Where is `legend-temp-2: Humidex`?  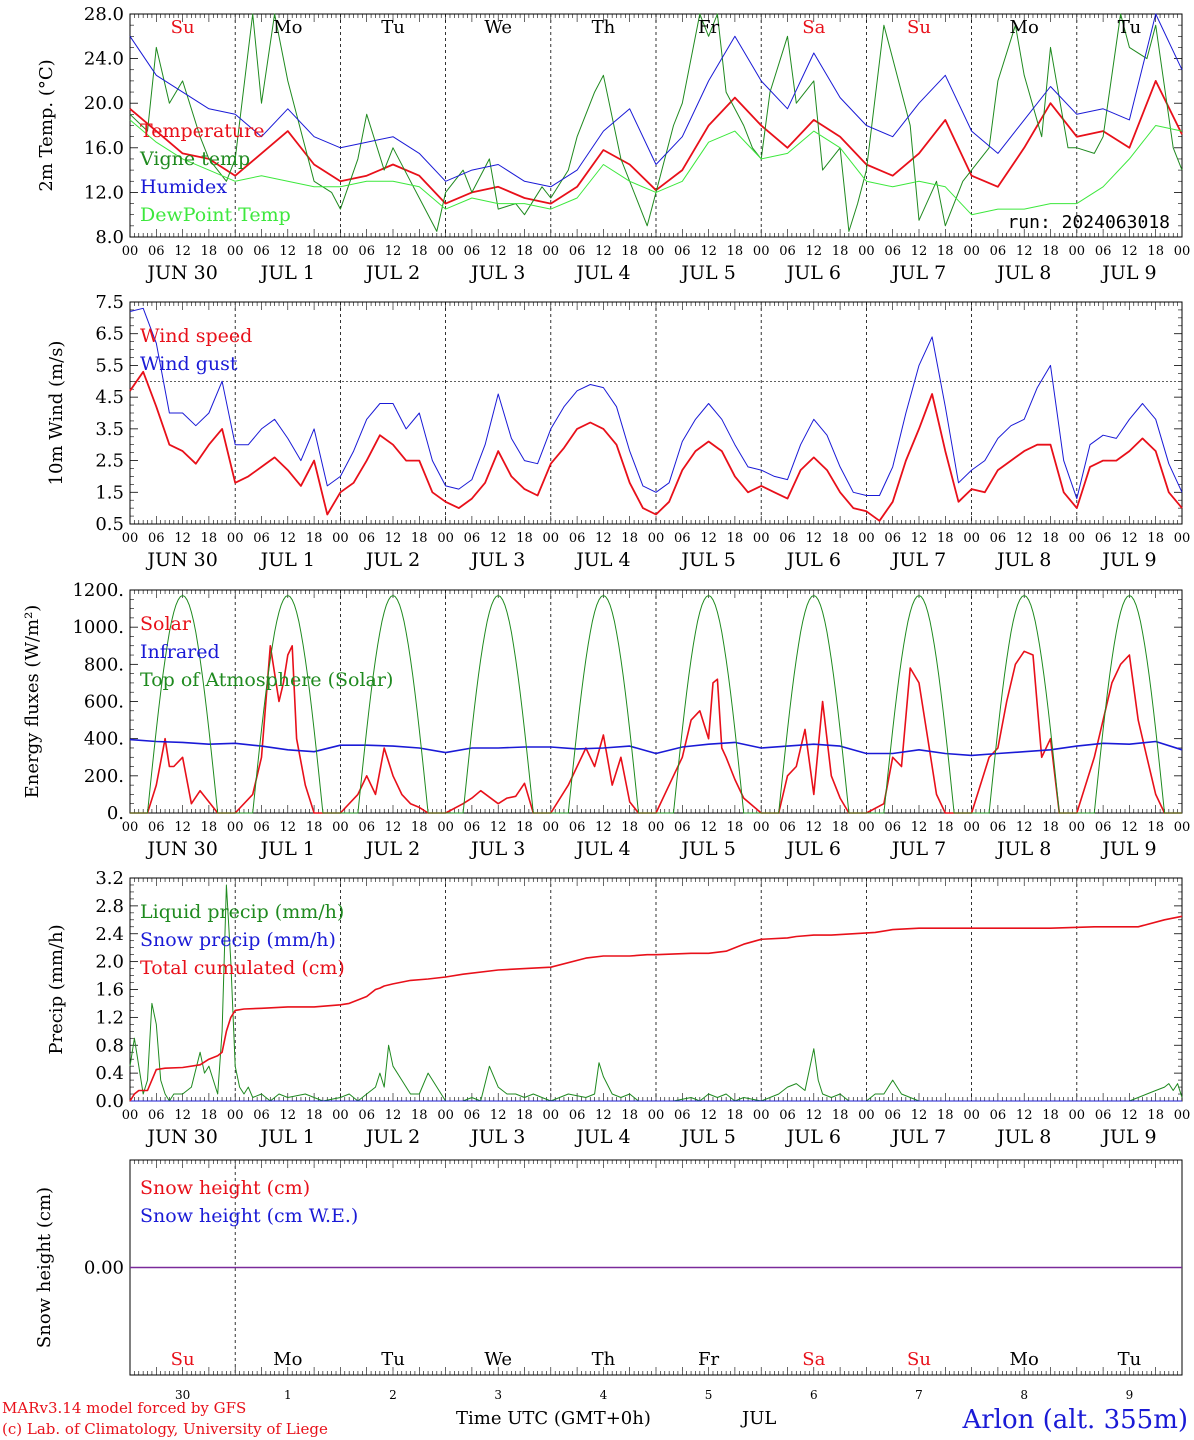 legend-temp-2: Humidex is located at coordinates (183, 187).